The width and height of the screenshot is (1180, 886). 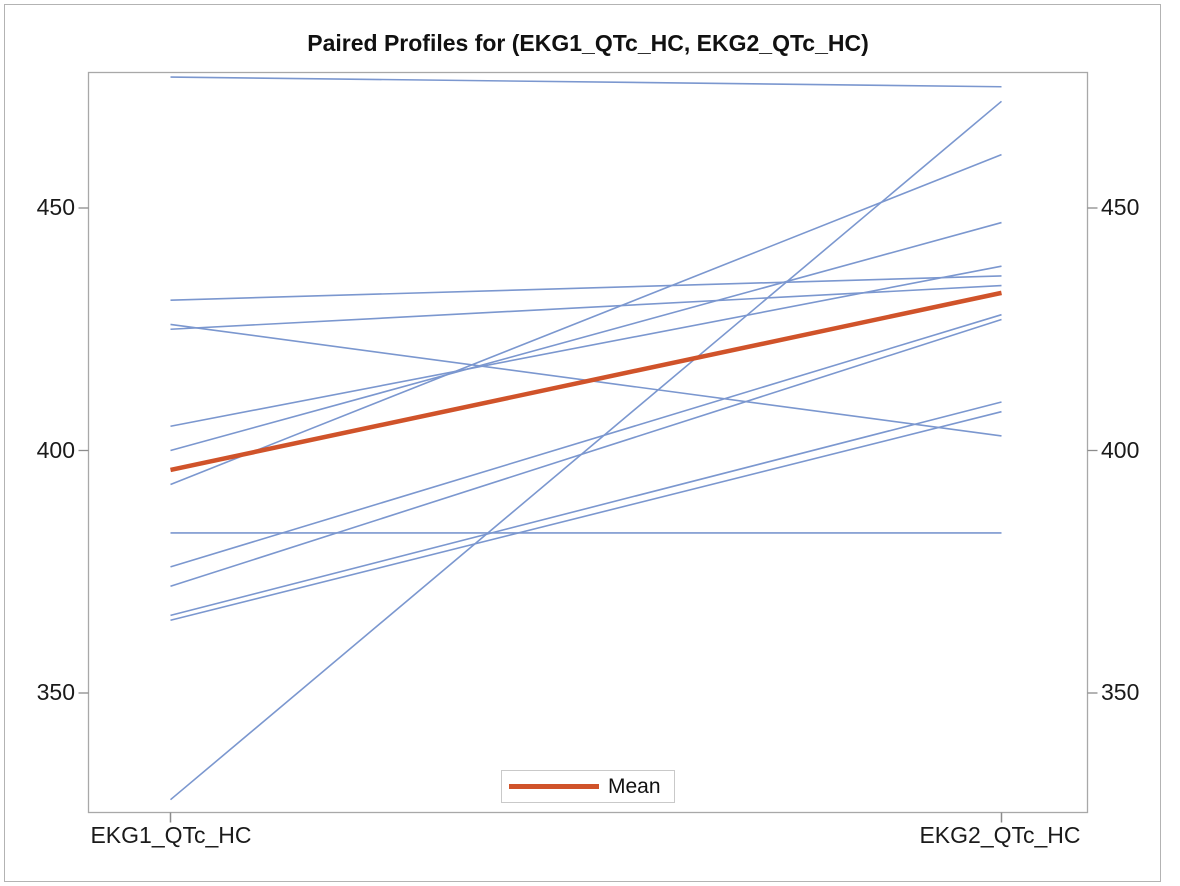 What do you see at coordinates (55, 691) in the screenshot?
I see `y-tick-label-left: 350` at bounding box center [55, 691].